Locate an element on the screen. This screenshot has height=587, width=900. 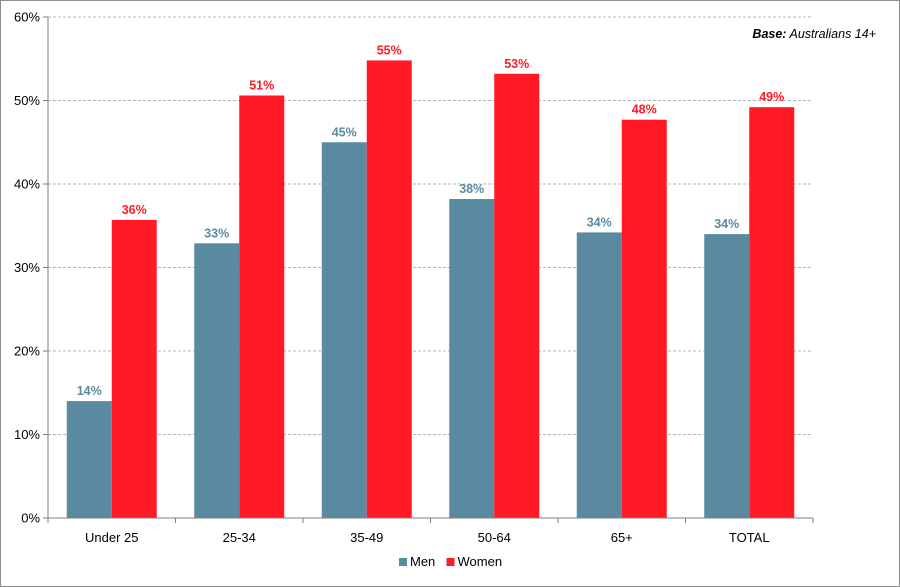
base-note-bold: Base: is located at coordinates (769, 34).